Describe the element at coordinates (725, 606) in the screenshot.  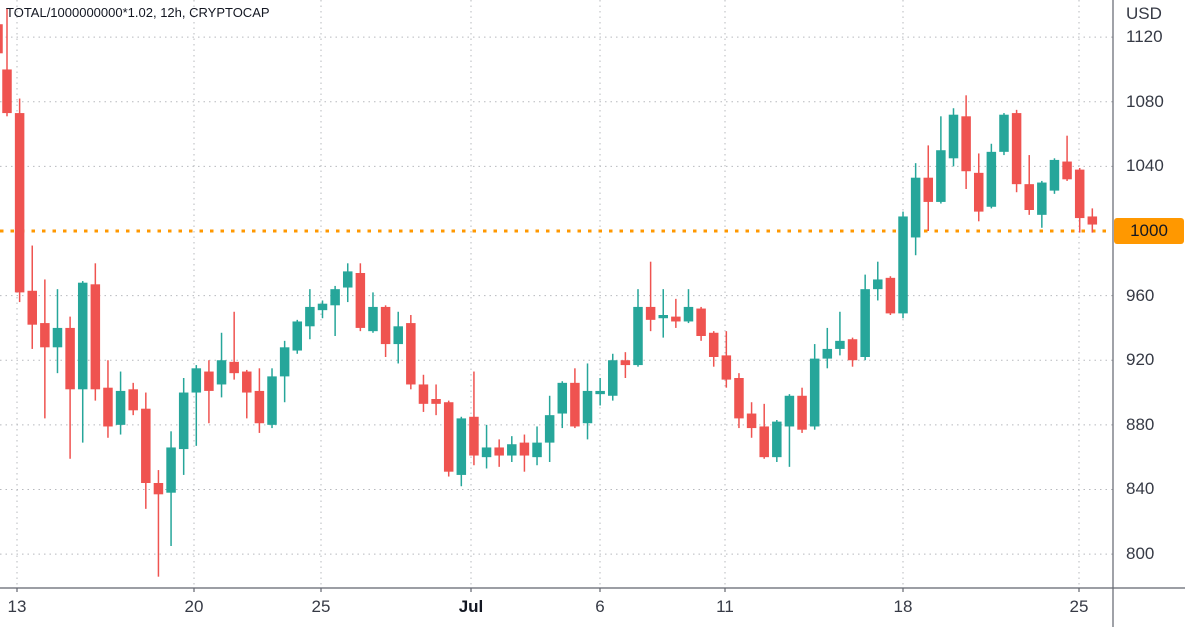
I see `time-axis-label: 11` at that location.